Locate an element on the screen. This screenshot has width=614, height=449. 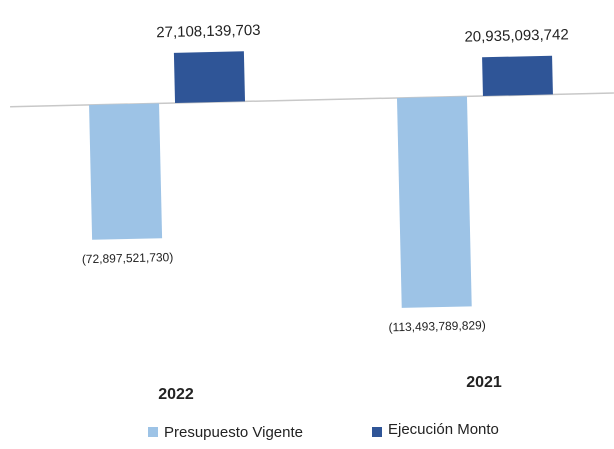
category-label: 2022 is located at coordinates (176, 394).